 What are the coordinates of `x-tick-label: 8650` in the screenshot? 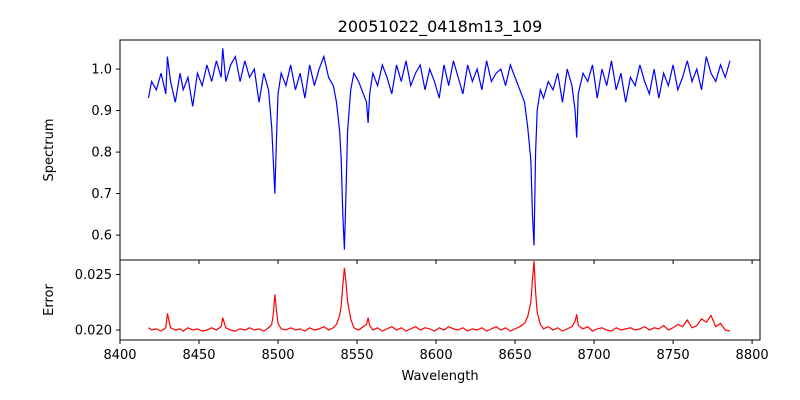 It's located at (515, 355).